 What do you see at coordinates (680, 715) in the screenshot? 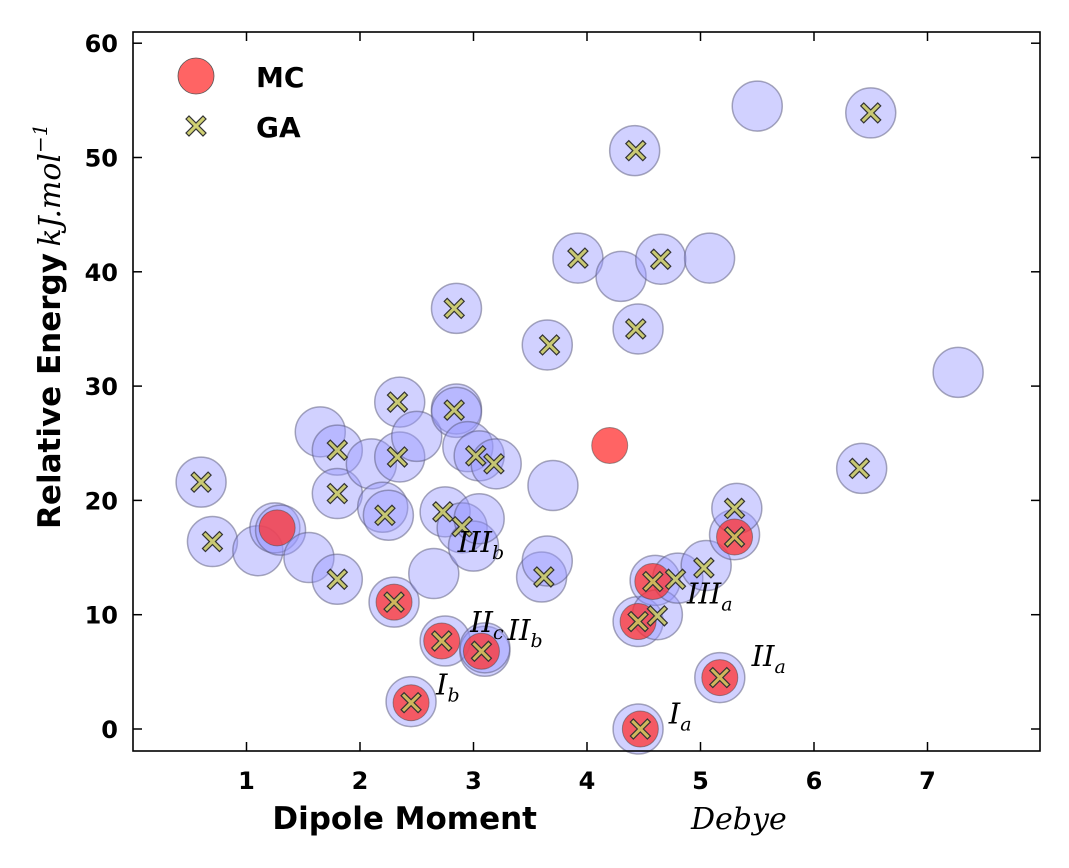
I see `structure-label: Ia` at bounding box center [680, 715].